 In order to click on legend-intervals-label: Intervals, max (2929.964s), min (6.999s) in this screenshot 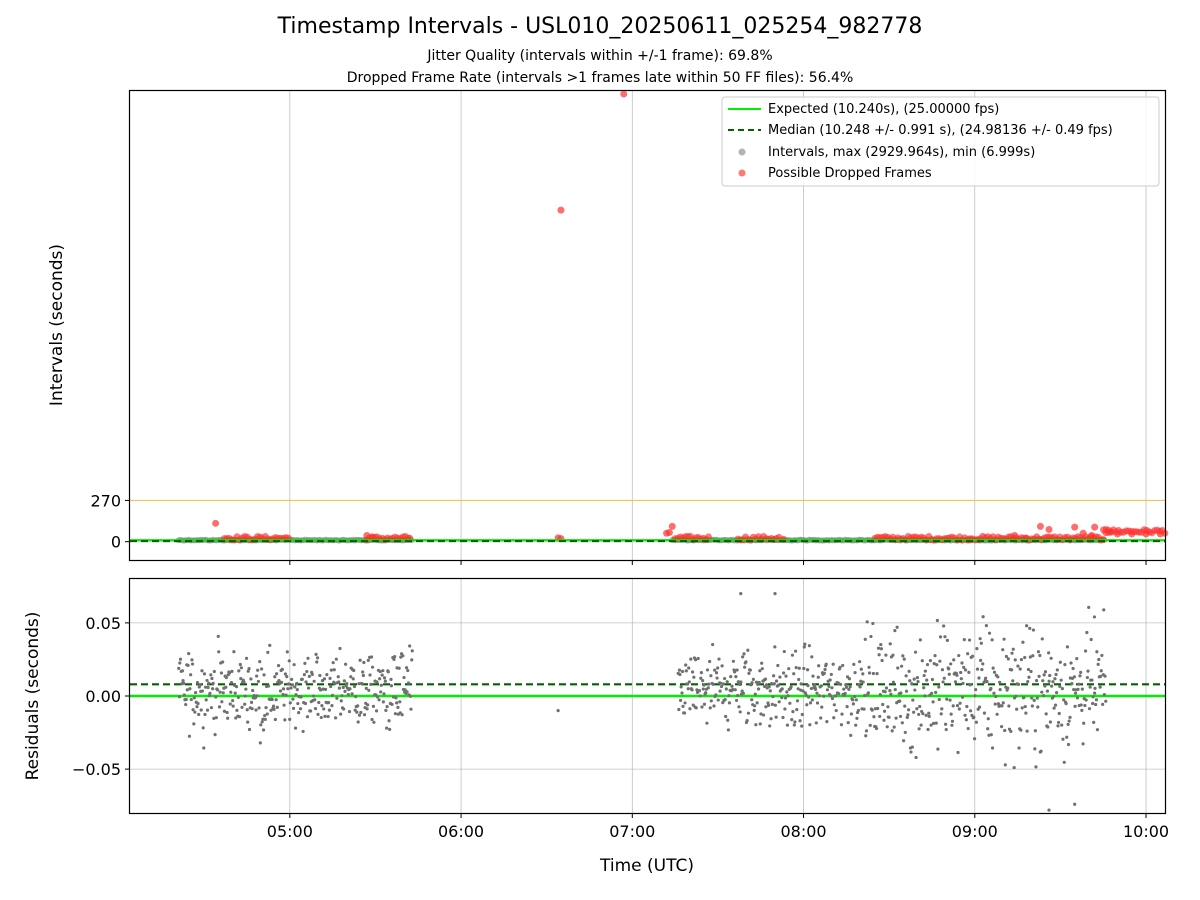, I will do `click(901, 152)`.